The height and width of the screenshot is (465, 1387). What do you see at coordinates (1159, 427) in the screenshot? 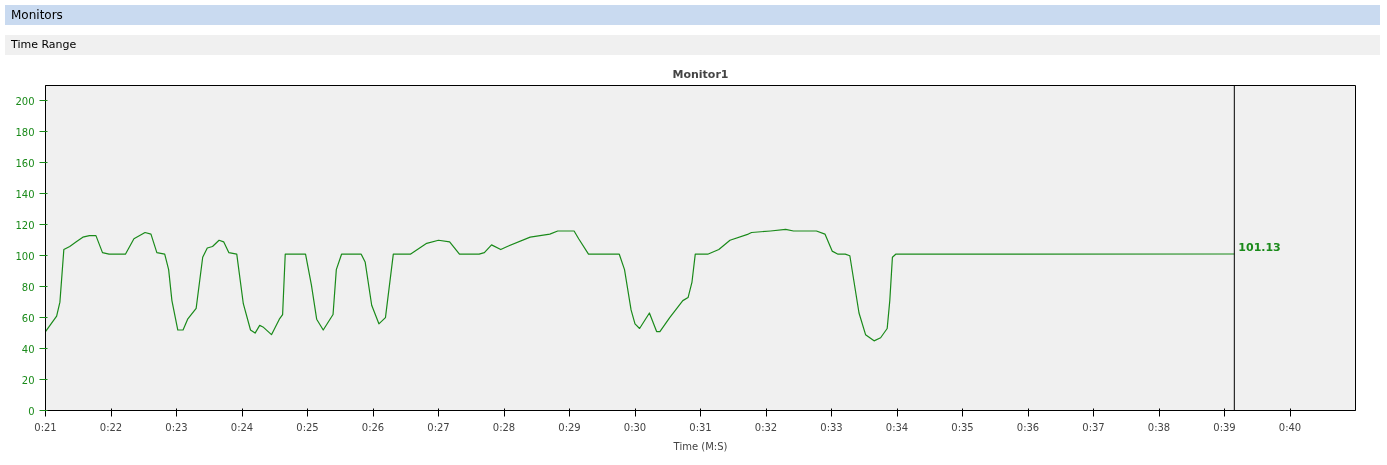
I see `x-tick-label: 0:38` at bounding box center [1159, 427].